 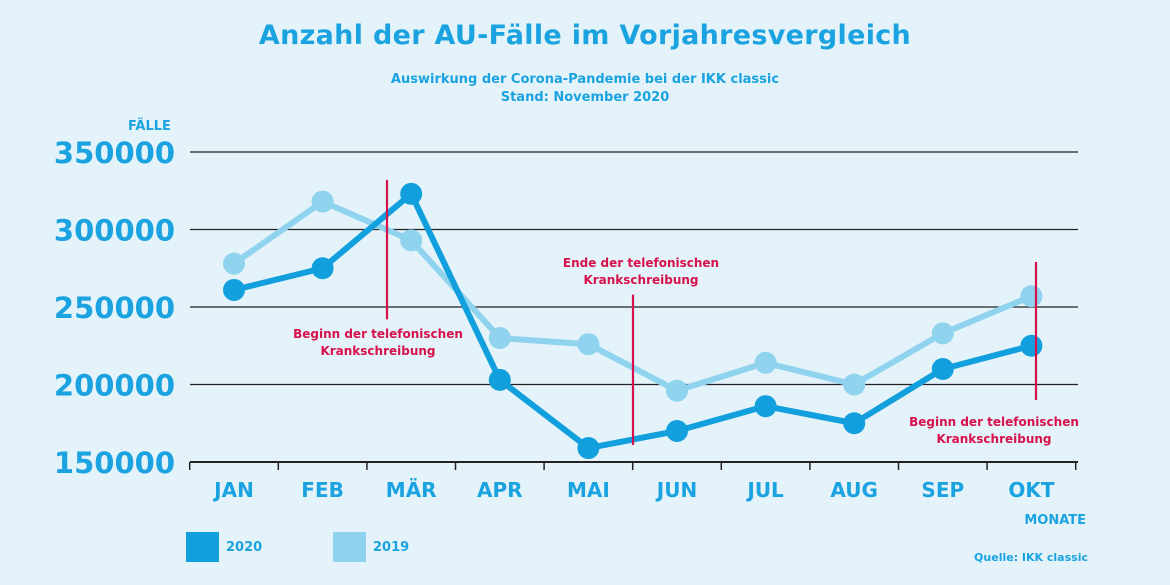 What do you see at coordinates (500, 490) in the screenshot?
I see `x-tick-label: APR` at bounding box center [500, 490].